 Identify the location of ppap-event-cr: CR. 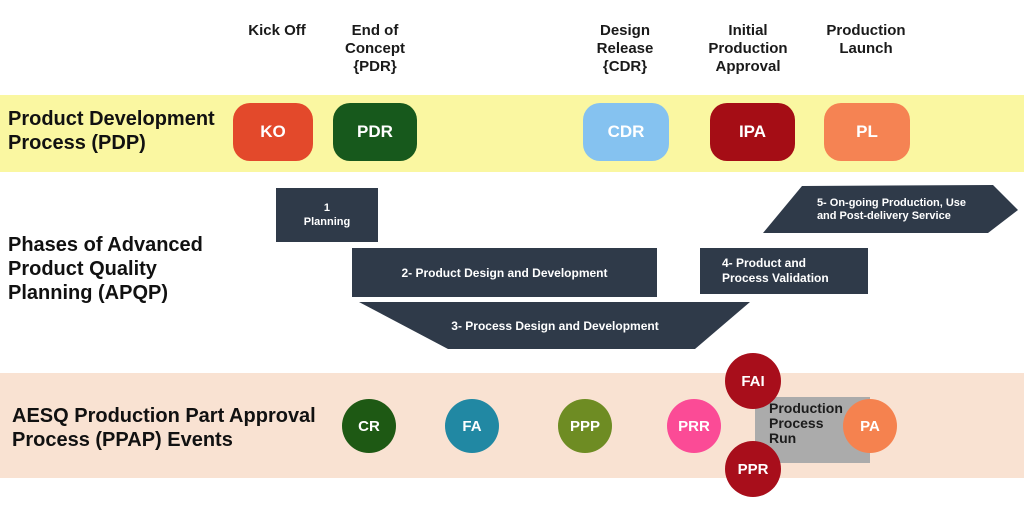
(369, 426).